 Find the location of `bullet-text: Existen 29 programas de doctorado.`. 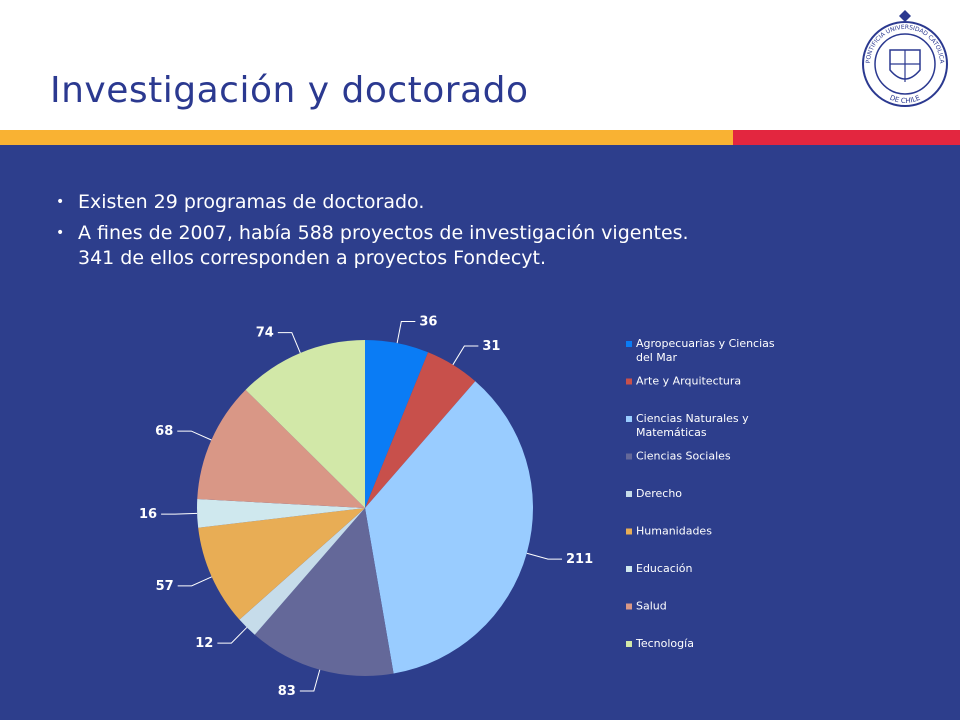

bullet-text: Existen 29 programas de doctorado. is located at coordinates (251, 202).